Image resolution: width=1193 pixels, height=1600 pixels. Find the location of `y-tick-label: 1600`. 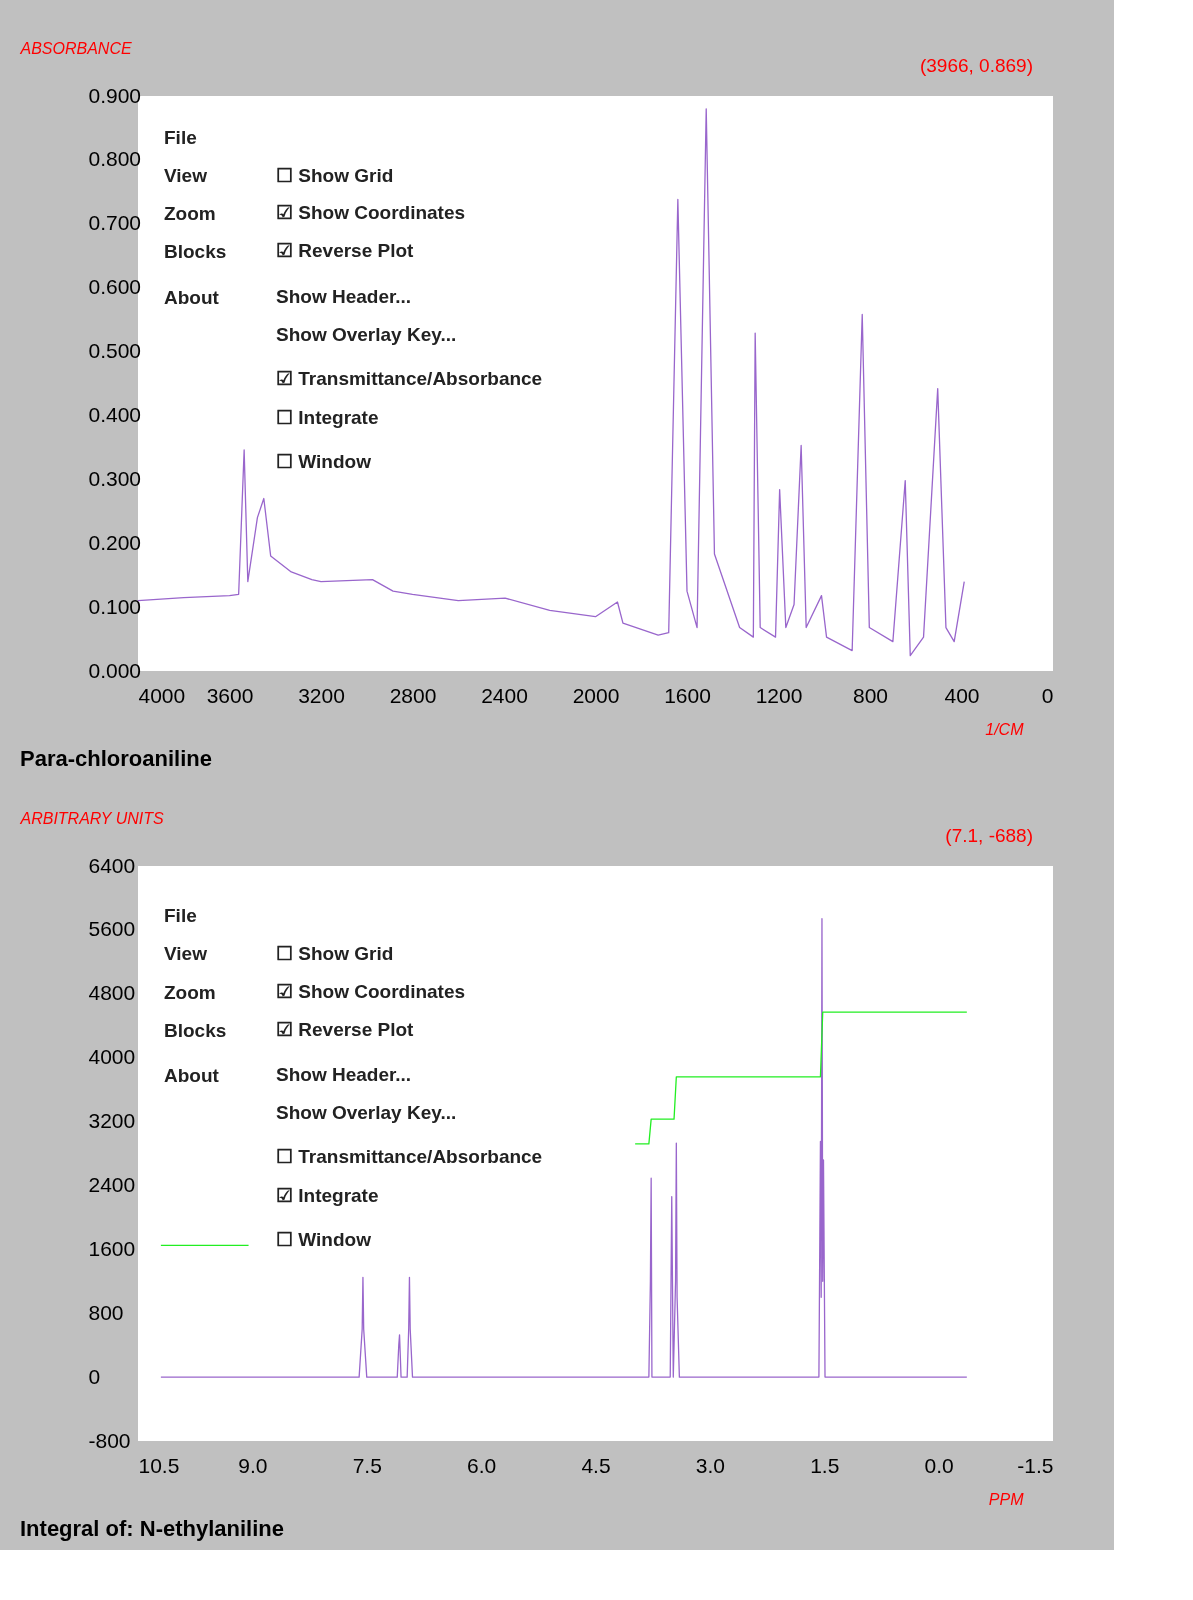

y-tick-label: 1600 is located at coordinates (112, 1248).